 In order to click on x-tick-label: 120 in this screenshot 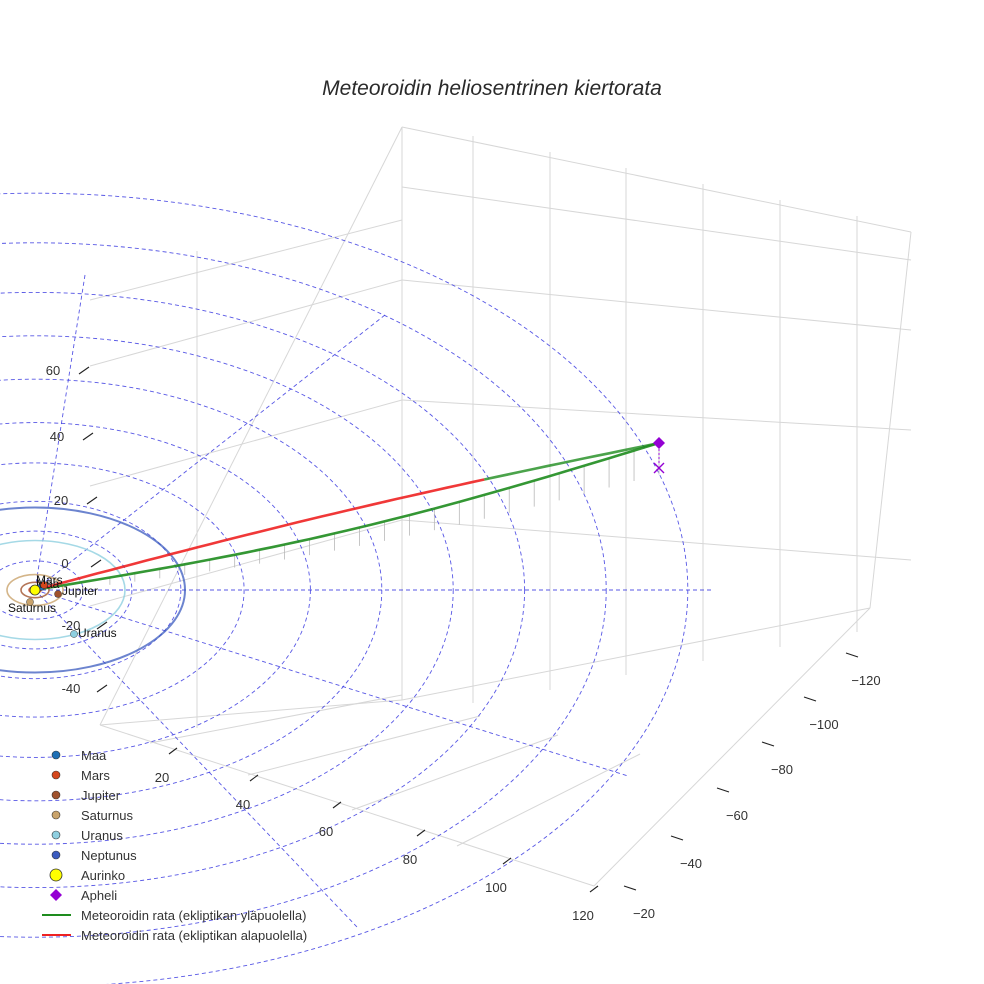, I will do `click(583, 915)`.